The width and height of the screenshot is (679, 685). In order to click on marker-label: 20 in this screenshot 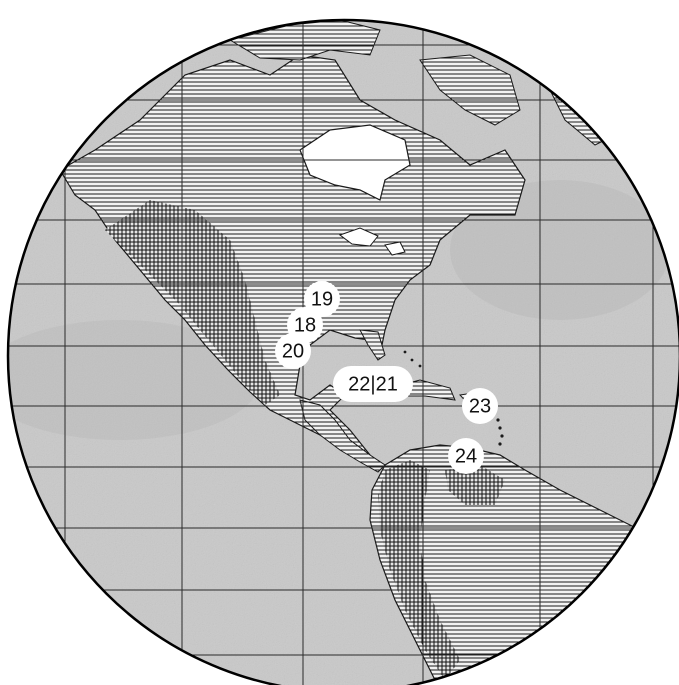, I will do `click(293, 351)`.